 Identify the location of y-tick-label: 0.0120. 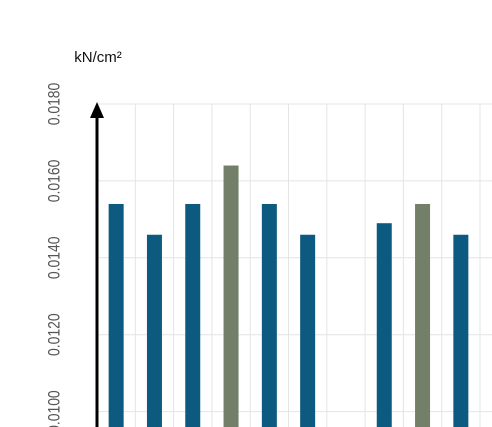
(54, 334).